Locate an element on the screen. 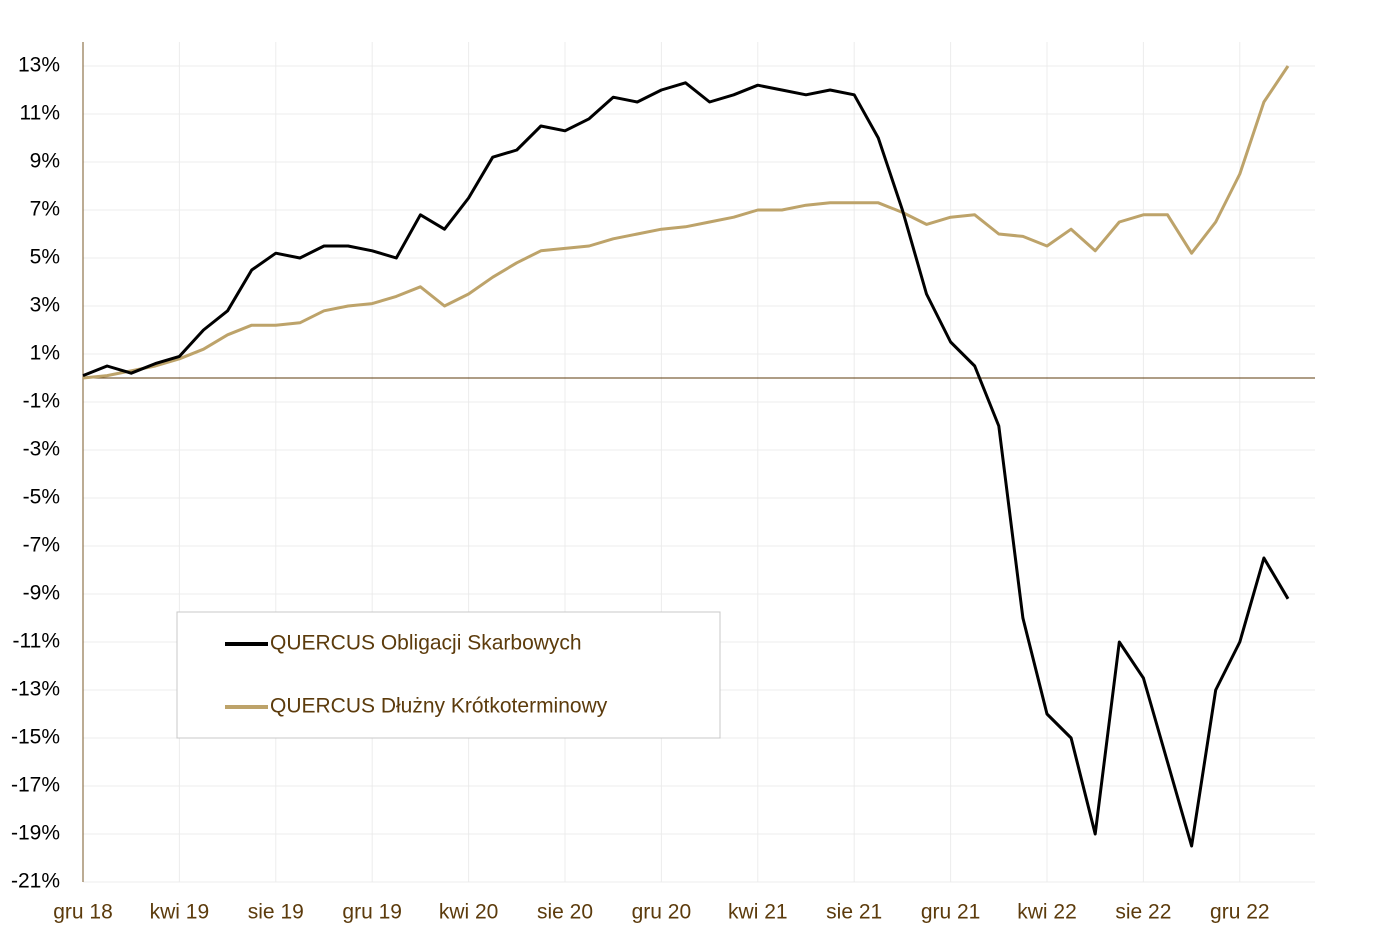 This screenshot has width=1375, height=945. y-tick-label: -17% is located at coordinates (35, 785).